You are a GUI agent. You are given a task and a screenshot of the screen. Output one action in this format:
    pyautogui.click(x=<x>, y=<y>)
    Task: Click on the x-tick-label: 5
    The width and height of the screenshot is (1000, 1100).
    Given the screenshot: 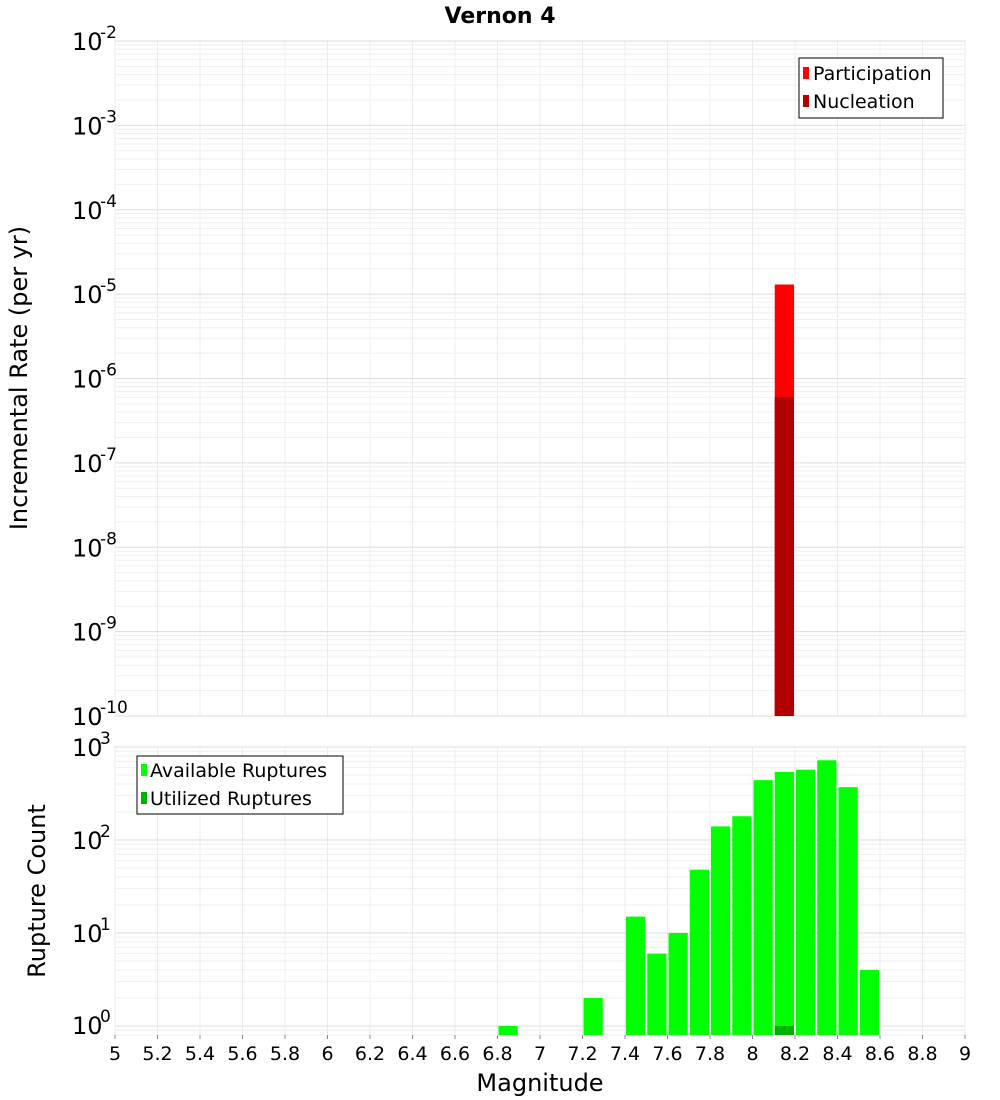 What is the action you would take?
    pyautogui.click(x=115, y=1054)
    